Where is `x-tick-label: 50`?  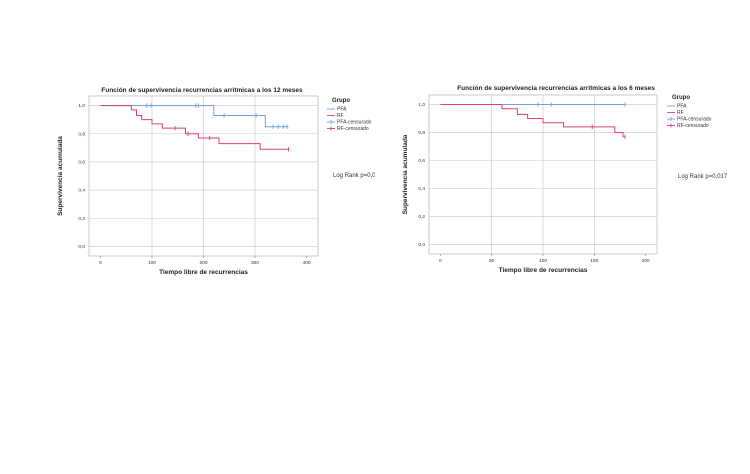 x-tick-label: 50 is located at coordinates (492, 261).